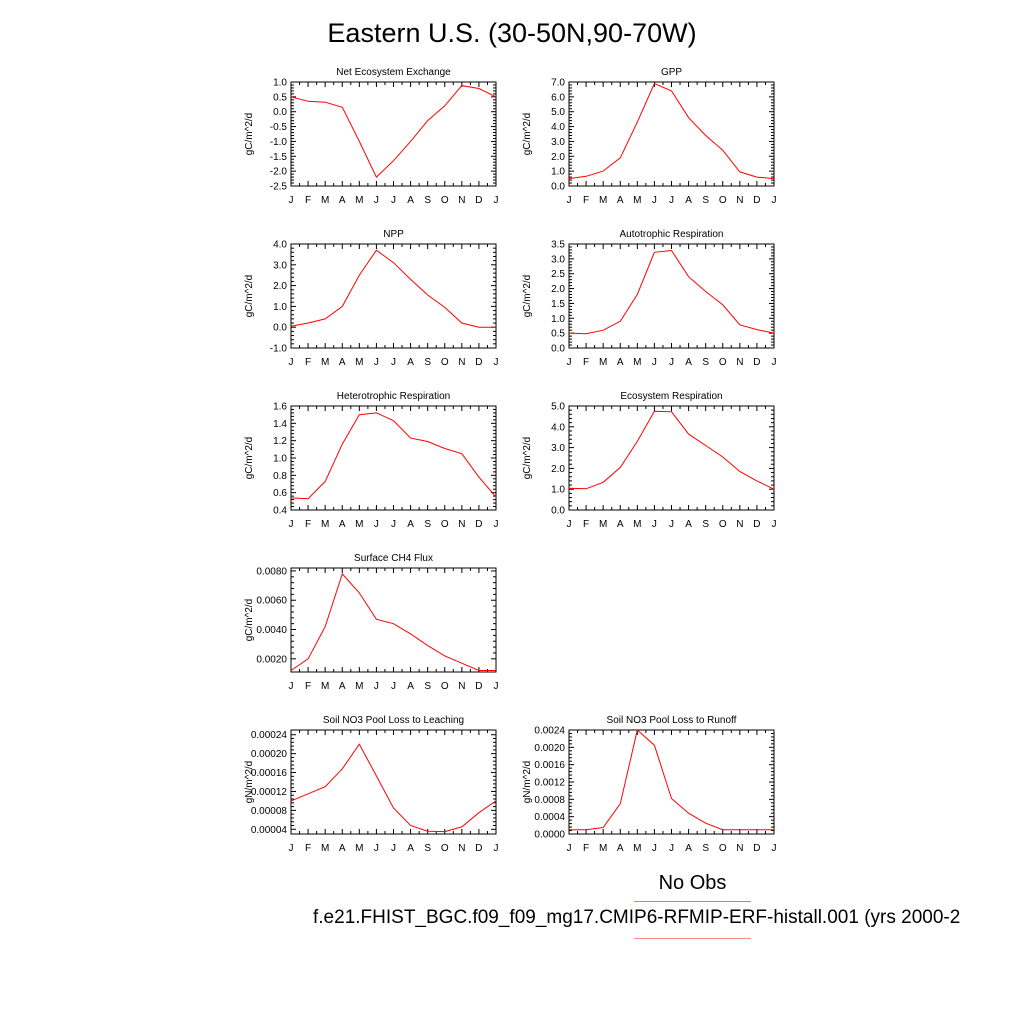 The height and width of the screenshot is (1024, 1024). What do you see at coordinates (280, 476) in the screenshot?
I see `y-tick-label: 0.8` at bounding box center [280, 476].